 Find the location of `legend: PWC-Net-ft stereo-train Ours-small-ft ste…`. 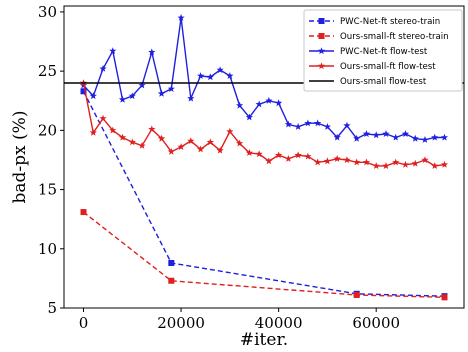

legend: PWC-Net-ft stereo-train Ours-small-ft ste… is located at coordinates (383, 50).